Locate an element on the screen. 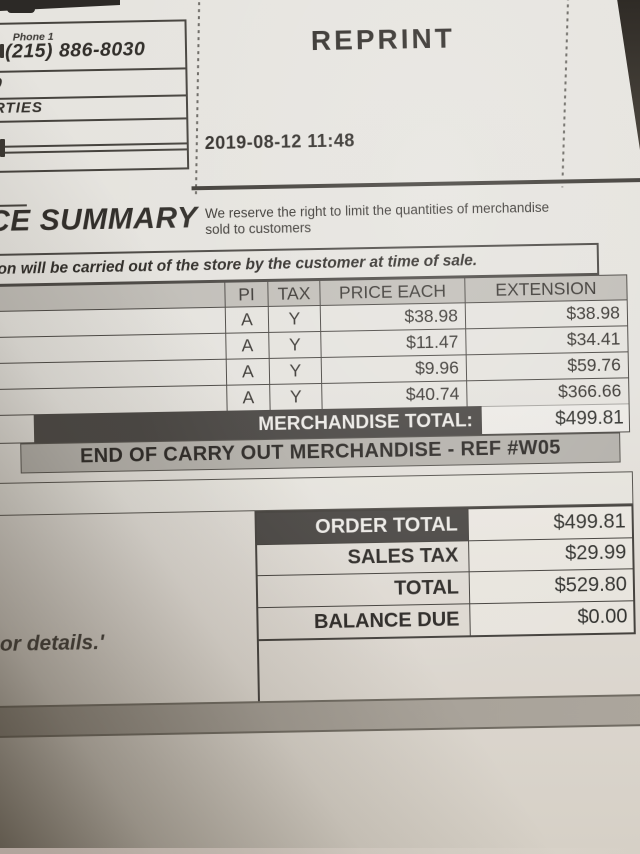 This screenshot has width=640, height=854. footnote-partial-text: or details.' is located at coordinates (52, 643).